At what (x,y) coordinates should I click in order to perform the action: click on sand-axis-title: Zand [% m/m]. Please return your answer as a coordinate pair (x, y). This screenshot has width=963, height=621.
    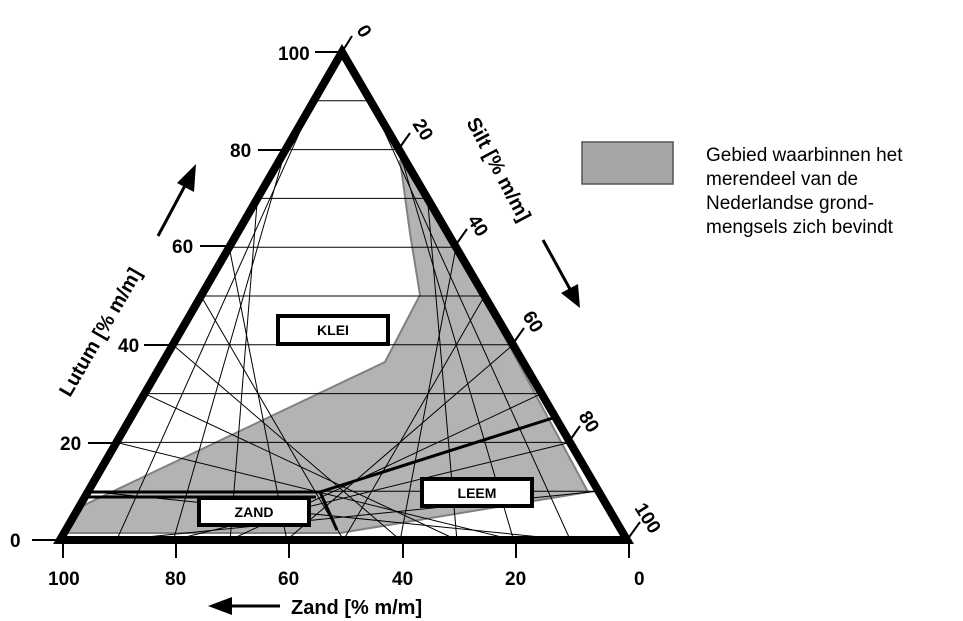
    Looking at the image, I should click on (356, 608).